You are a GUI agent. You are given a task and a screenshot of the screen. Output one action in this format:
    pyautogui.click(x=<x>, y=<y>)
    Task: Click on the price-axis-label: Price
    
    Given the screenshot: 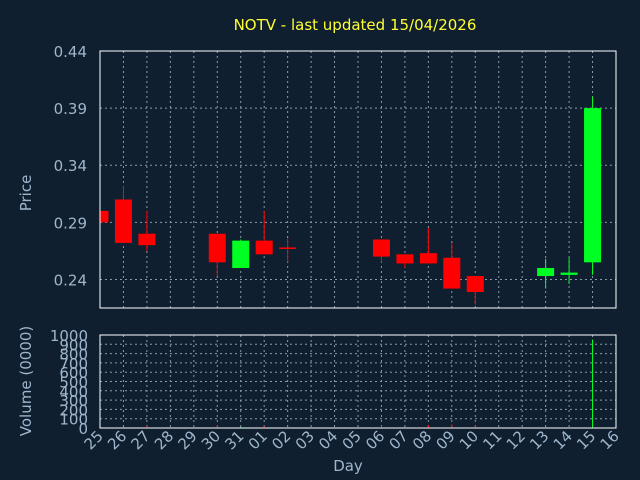 What is the action you would take?
    pyautogui.click(x=26, y=193)
    